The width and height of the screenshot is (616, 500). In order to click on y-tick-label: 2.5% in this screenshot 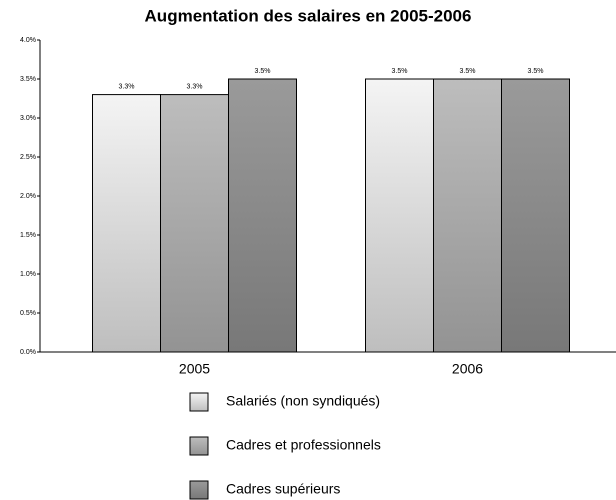, I will do `click(28, 157)`.